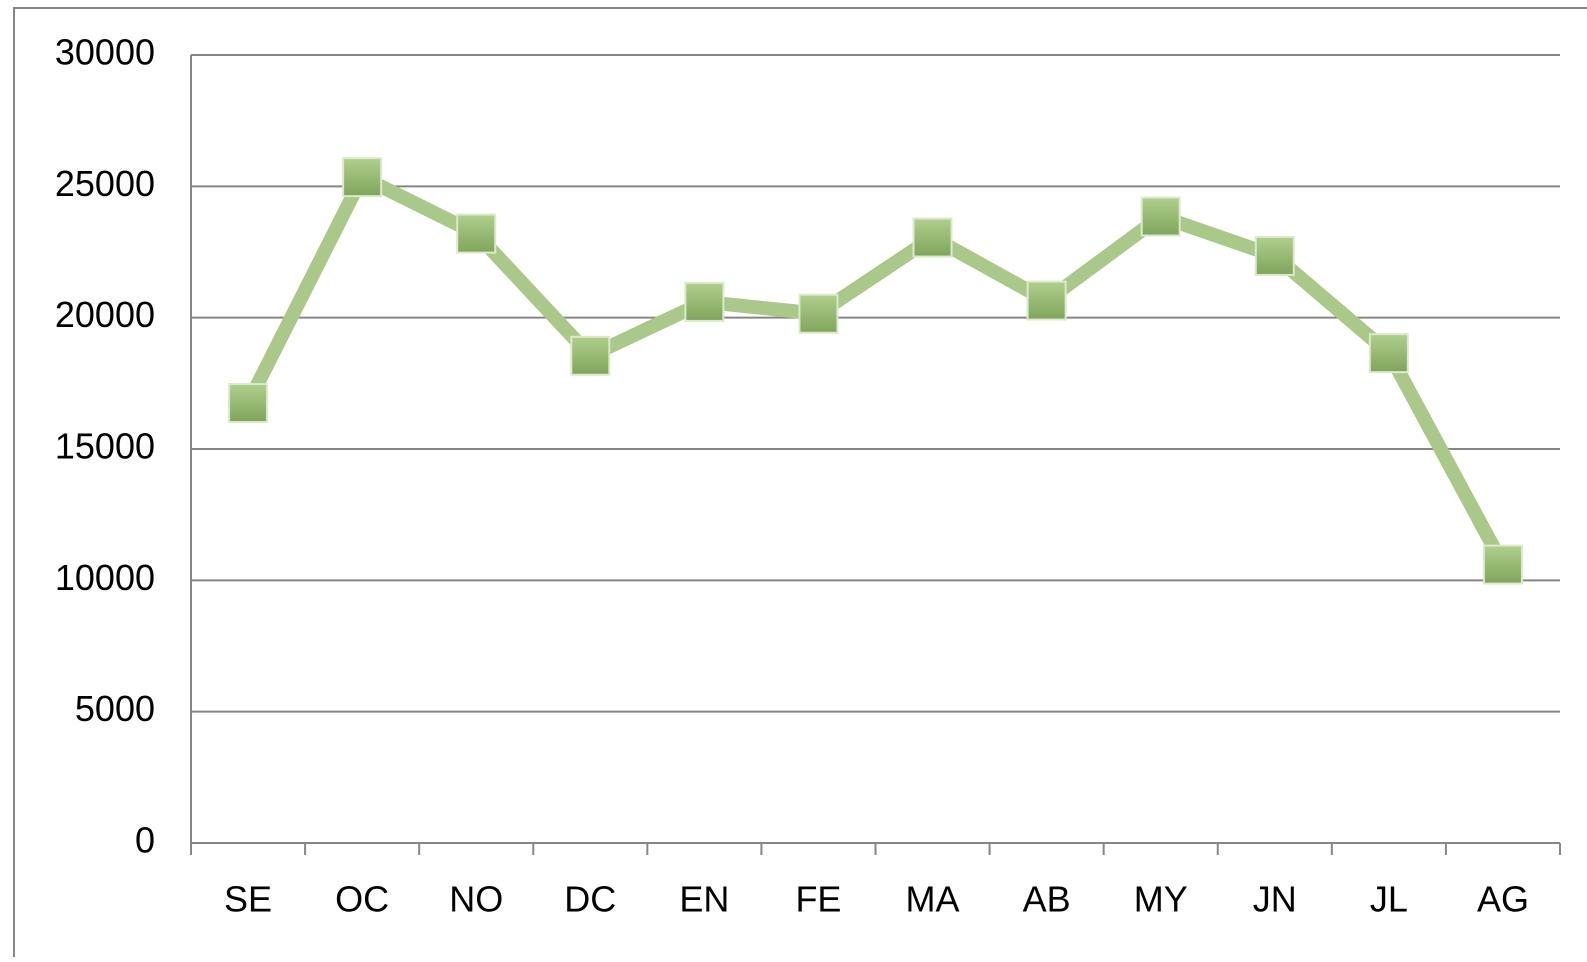 This screenshot has width=1587, height=962. Describe the element at coordinates (1161, 899) in the screenshot. I see `x-tick-label: MY` at that location.